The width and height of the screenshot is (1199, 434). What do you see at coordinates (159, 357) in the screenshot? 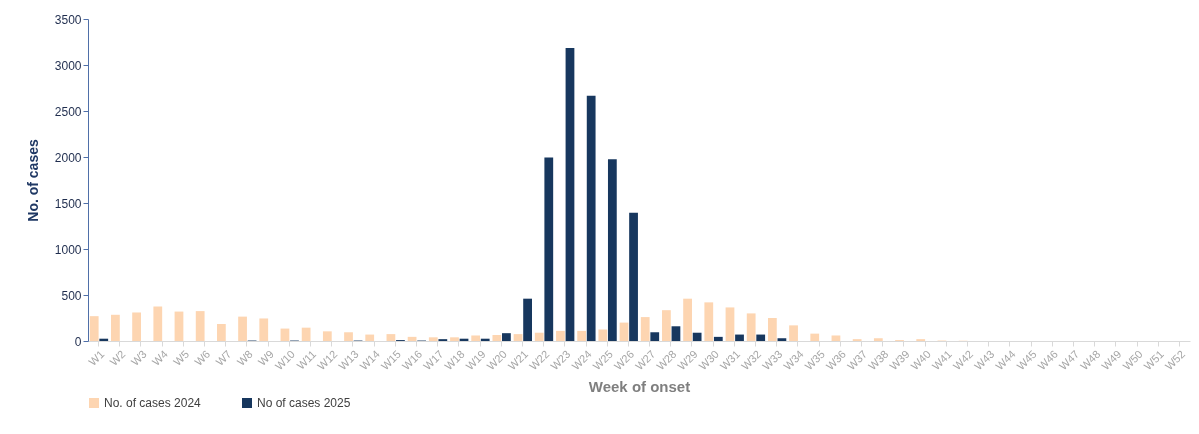
I see `x-tick-label: W4` at bounding box center [159, 357].